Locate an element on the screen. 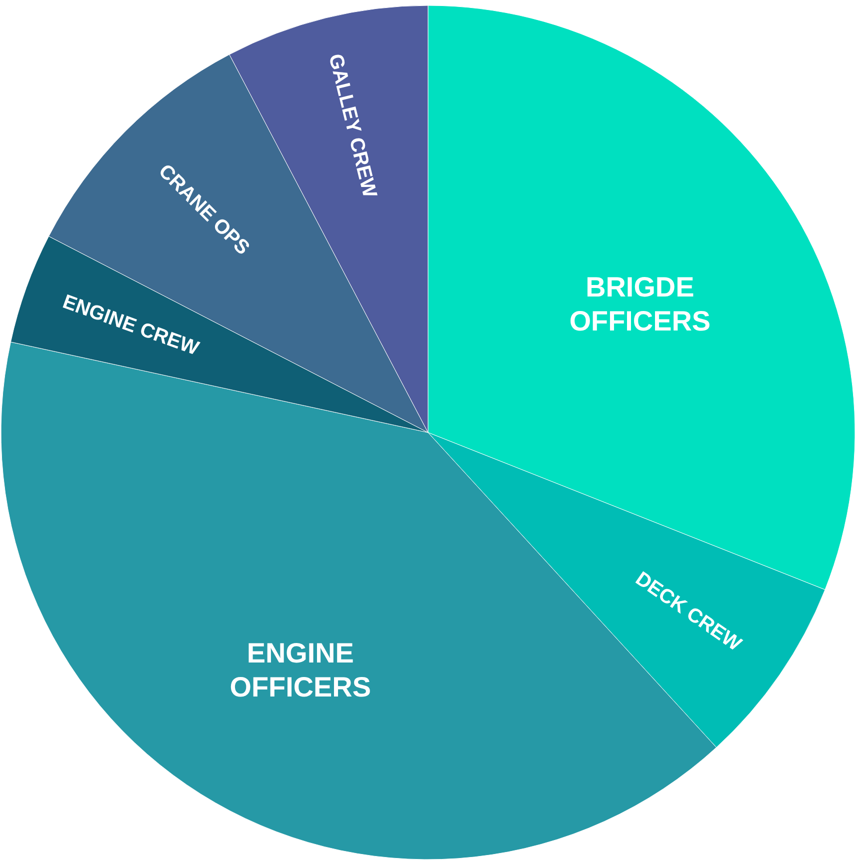 The width and height of the screenshot is (856, 865). slice-label: ENGINE OFFICERS is located at coordinates (300, 670).